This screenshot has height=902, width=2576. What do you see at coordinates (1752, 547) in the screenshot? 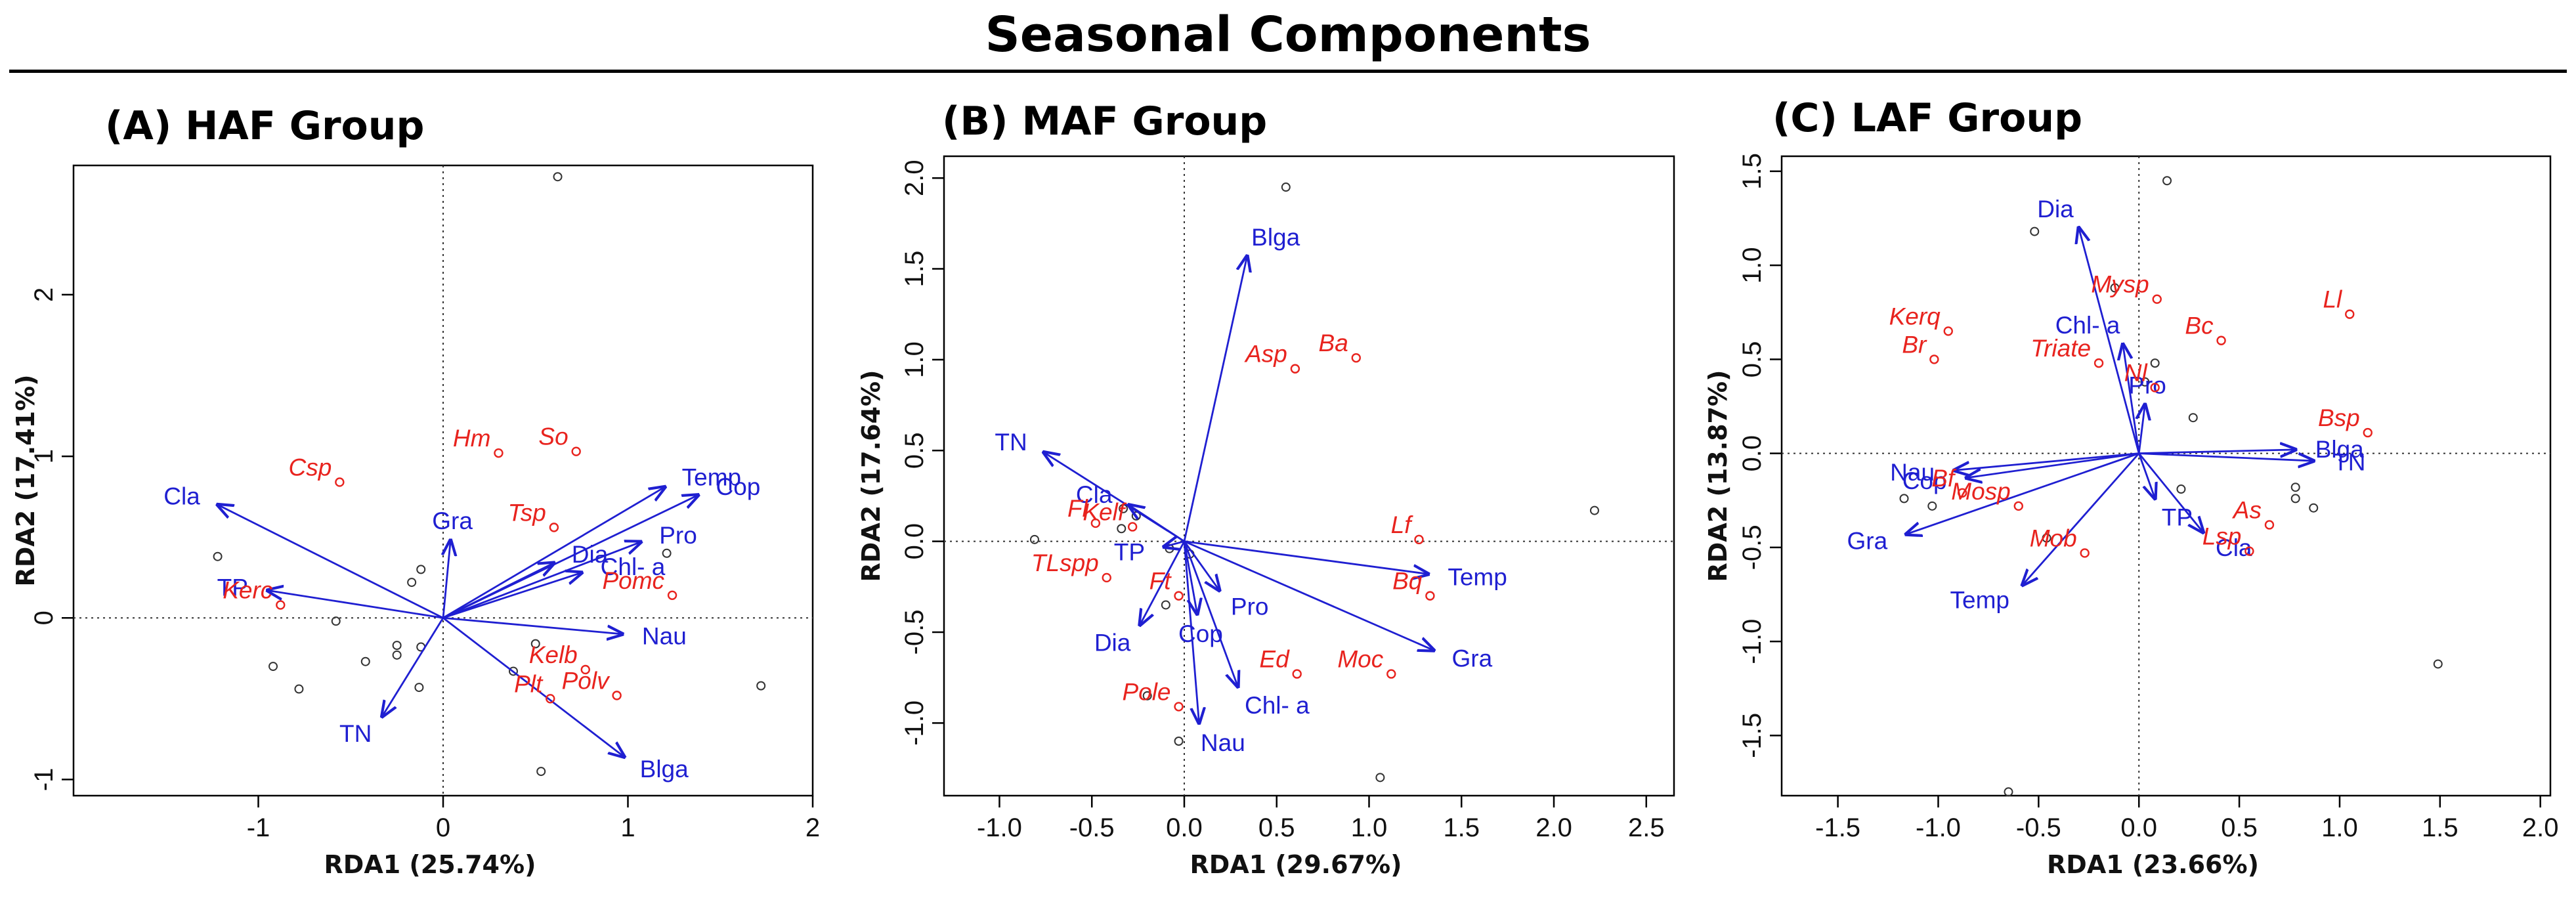
I see `y-tick-label: -0.5` at bounding box center [1752, 547].